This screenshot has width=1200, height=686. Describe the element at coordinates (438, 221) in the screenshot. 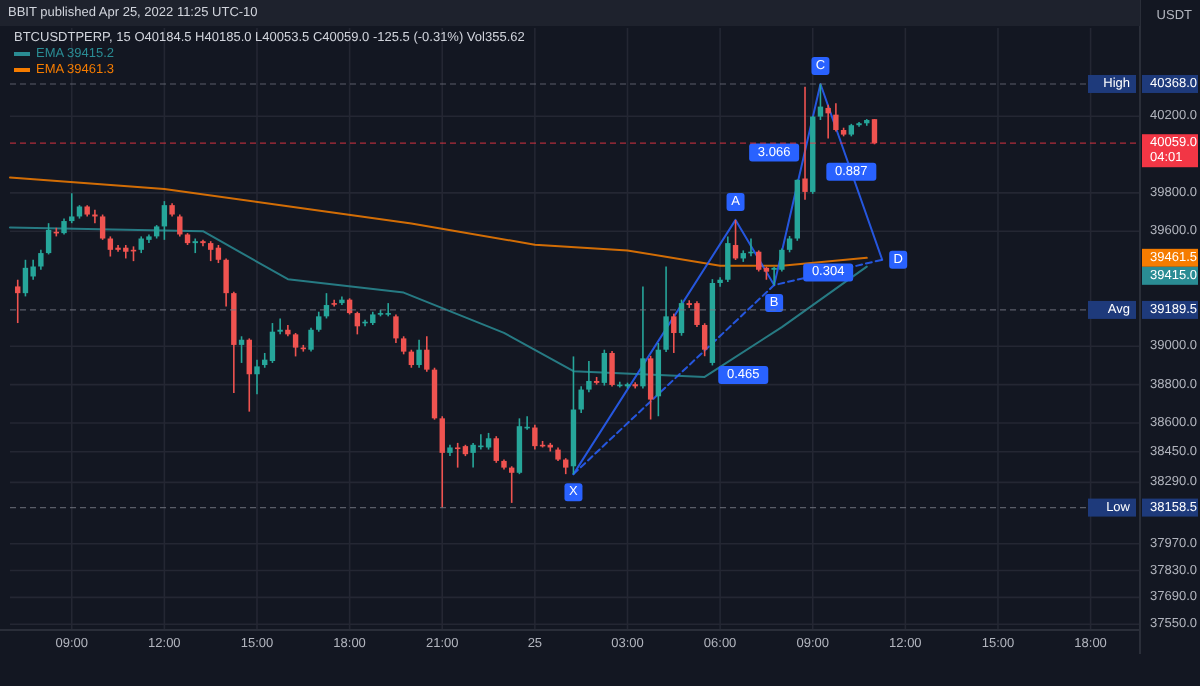

I see `line-series` at that location.